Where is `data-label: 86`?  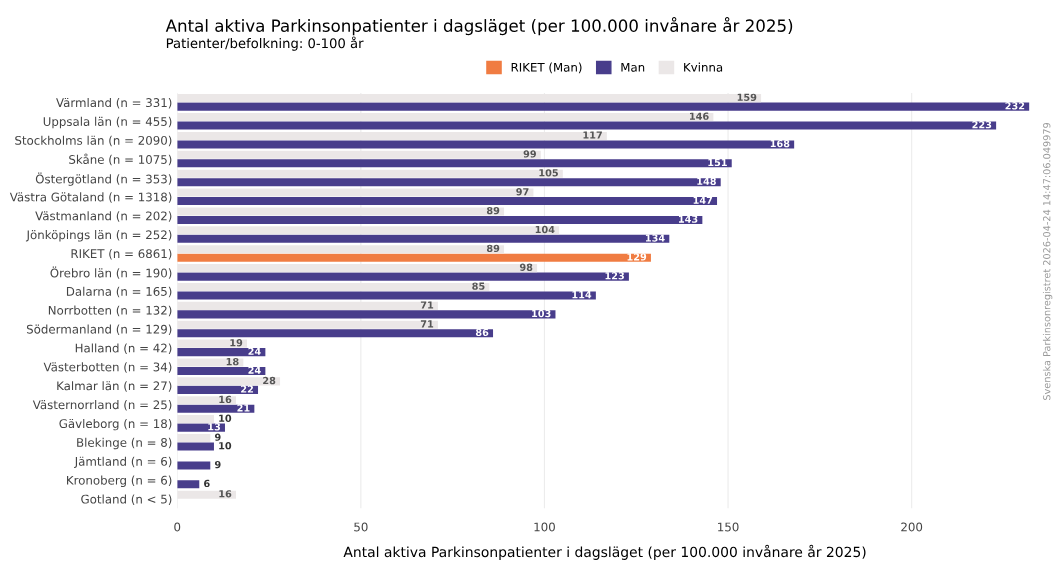
data-label: 86 is located at coordinates (482, 332).